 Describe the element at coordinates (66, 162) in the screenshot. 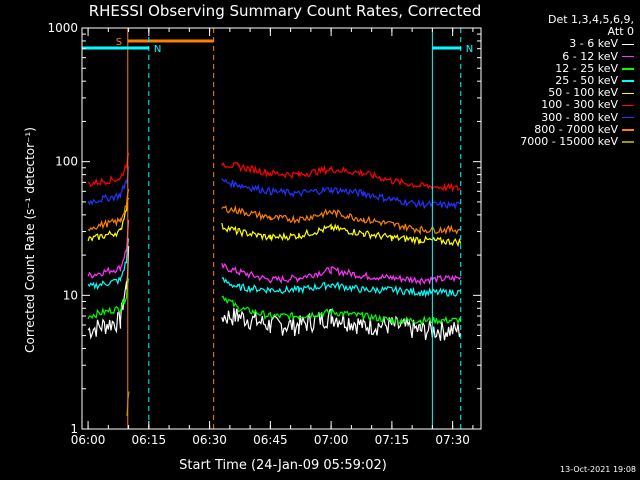

I see `y-tick-label: 100` at that location.